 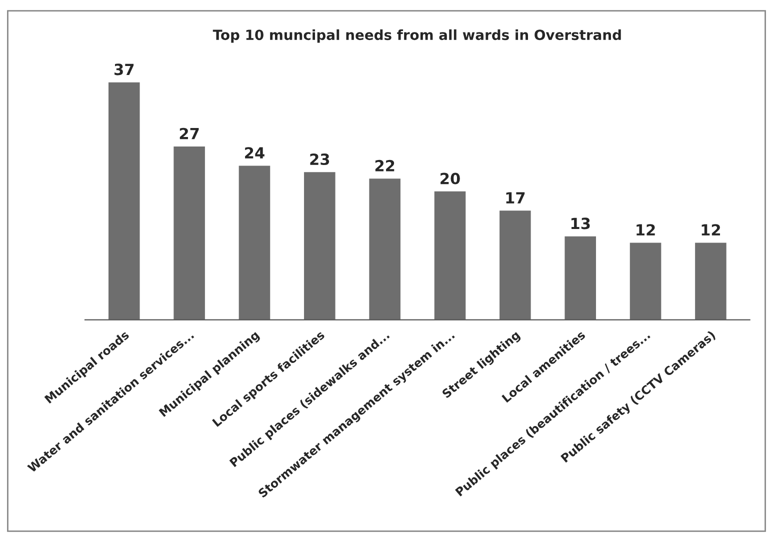 I want to click on data-label: 13, so click(x=580, y=224).